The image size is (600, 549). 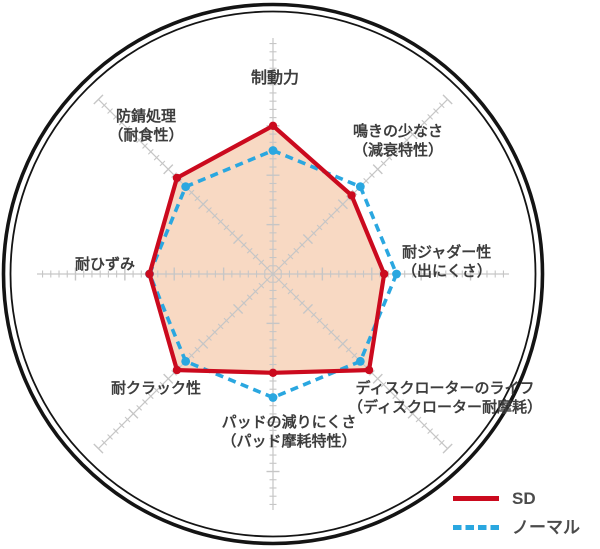 I want to click on legend-label-sd: SD, so click(x=524, y=498).